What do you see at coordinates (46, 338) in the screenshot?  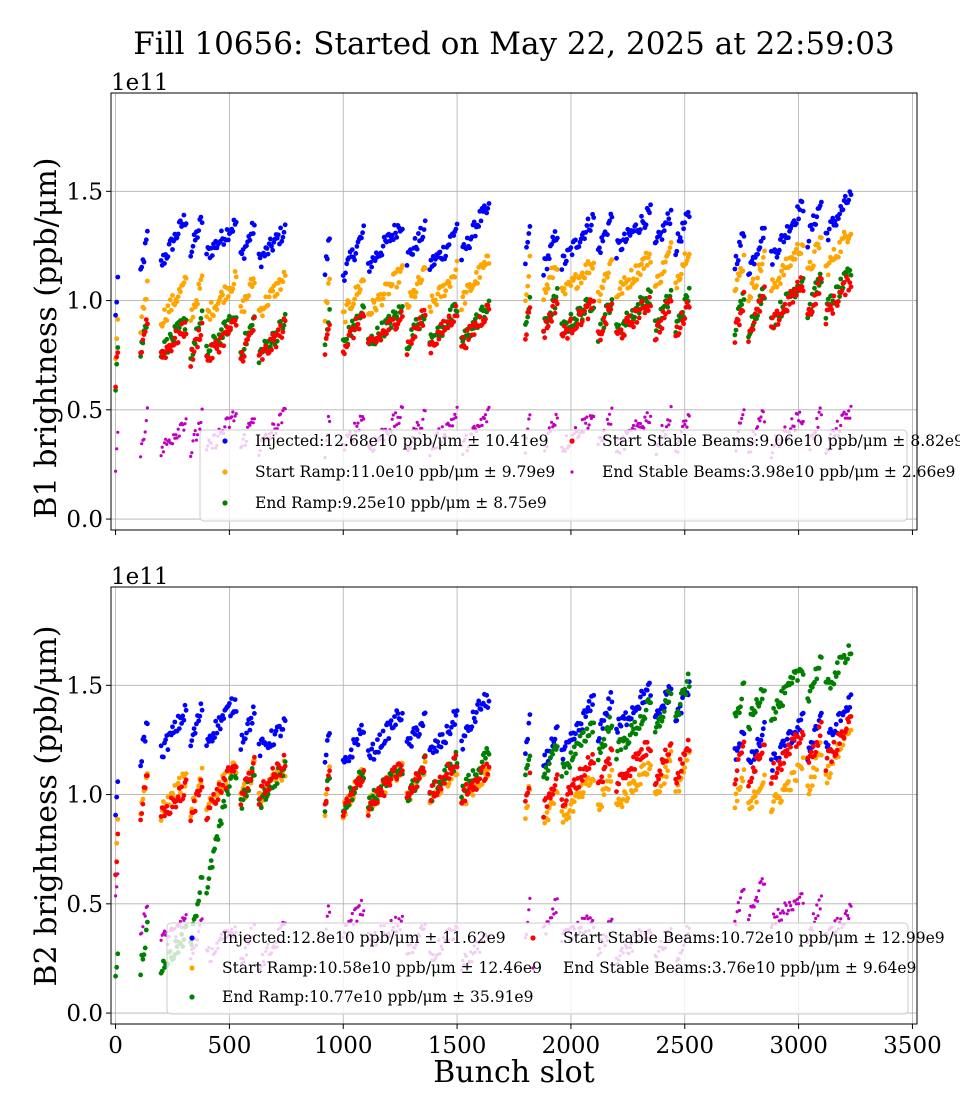 I see `b1-y-axis-label: B1 brightness (ppb/μm)` at bounding box center [46, 338].